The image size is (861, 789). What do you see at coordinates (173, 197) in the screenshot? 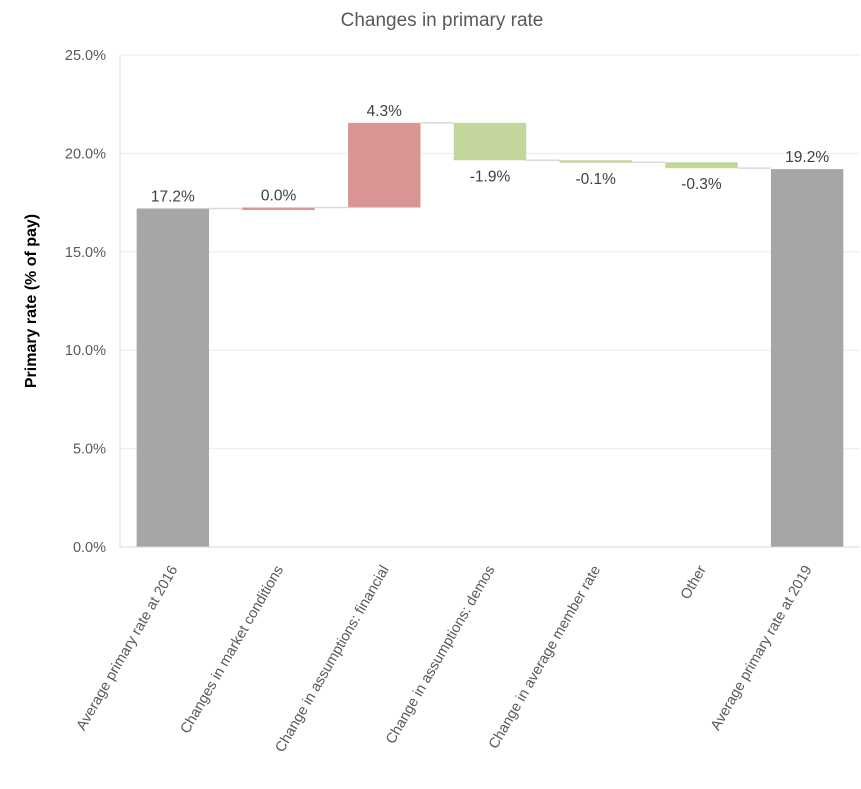
I see `data-label: 17.2%` at bounding box center [173, 197].